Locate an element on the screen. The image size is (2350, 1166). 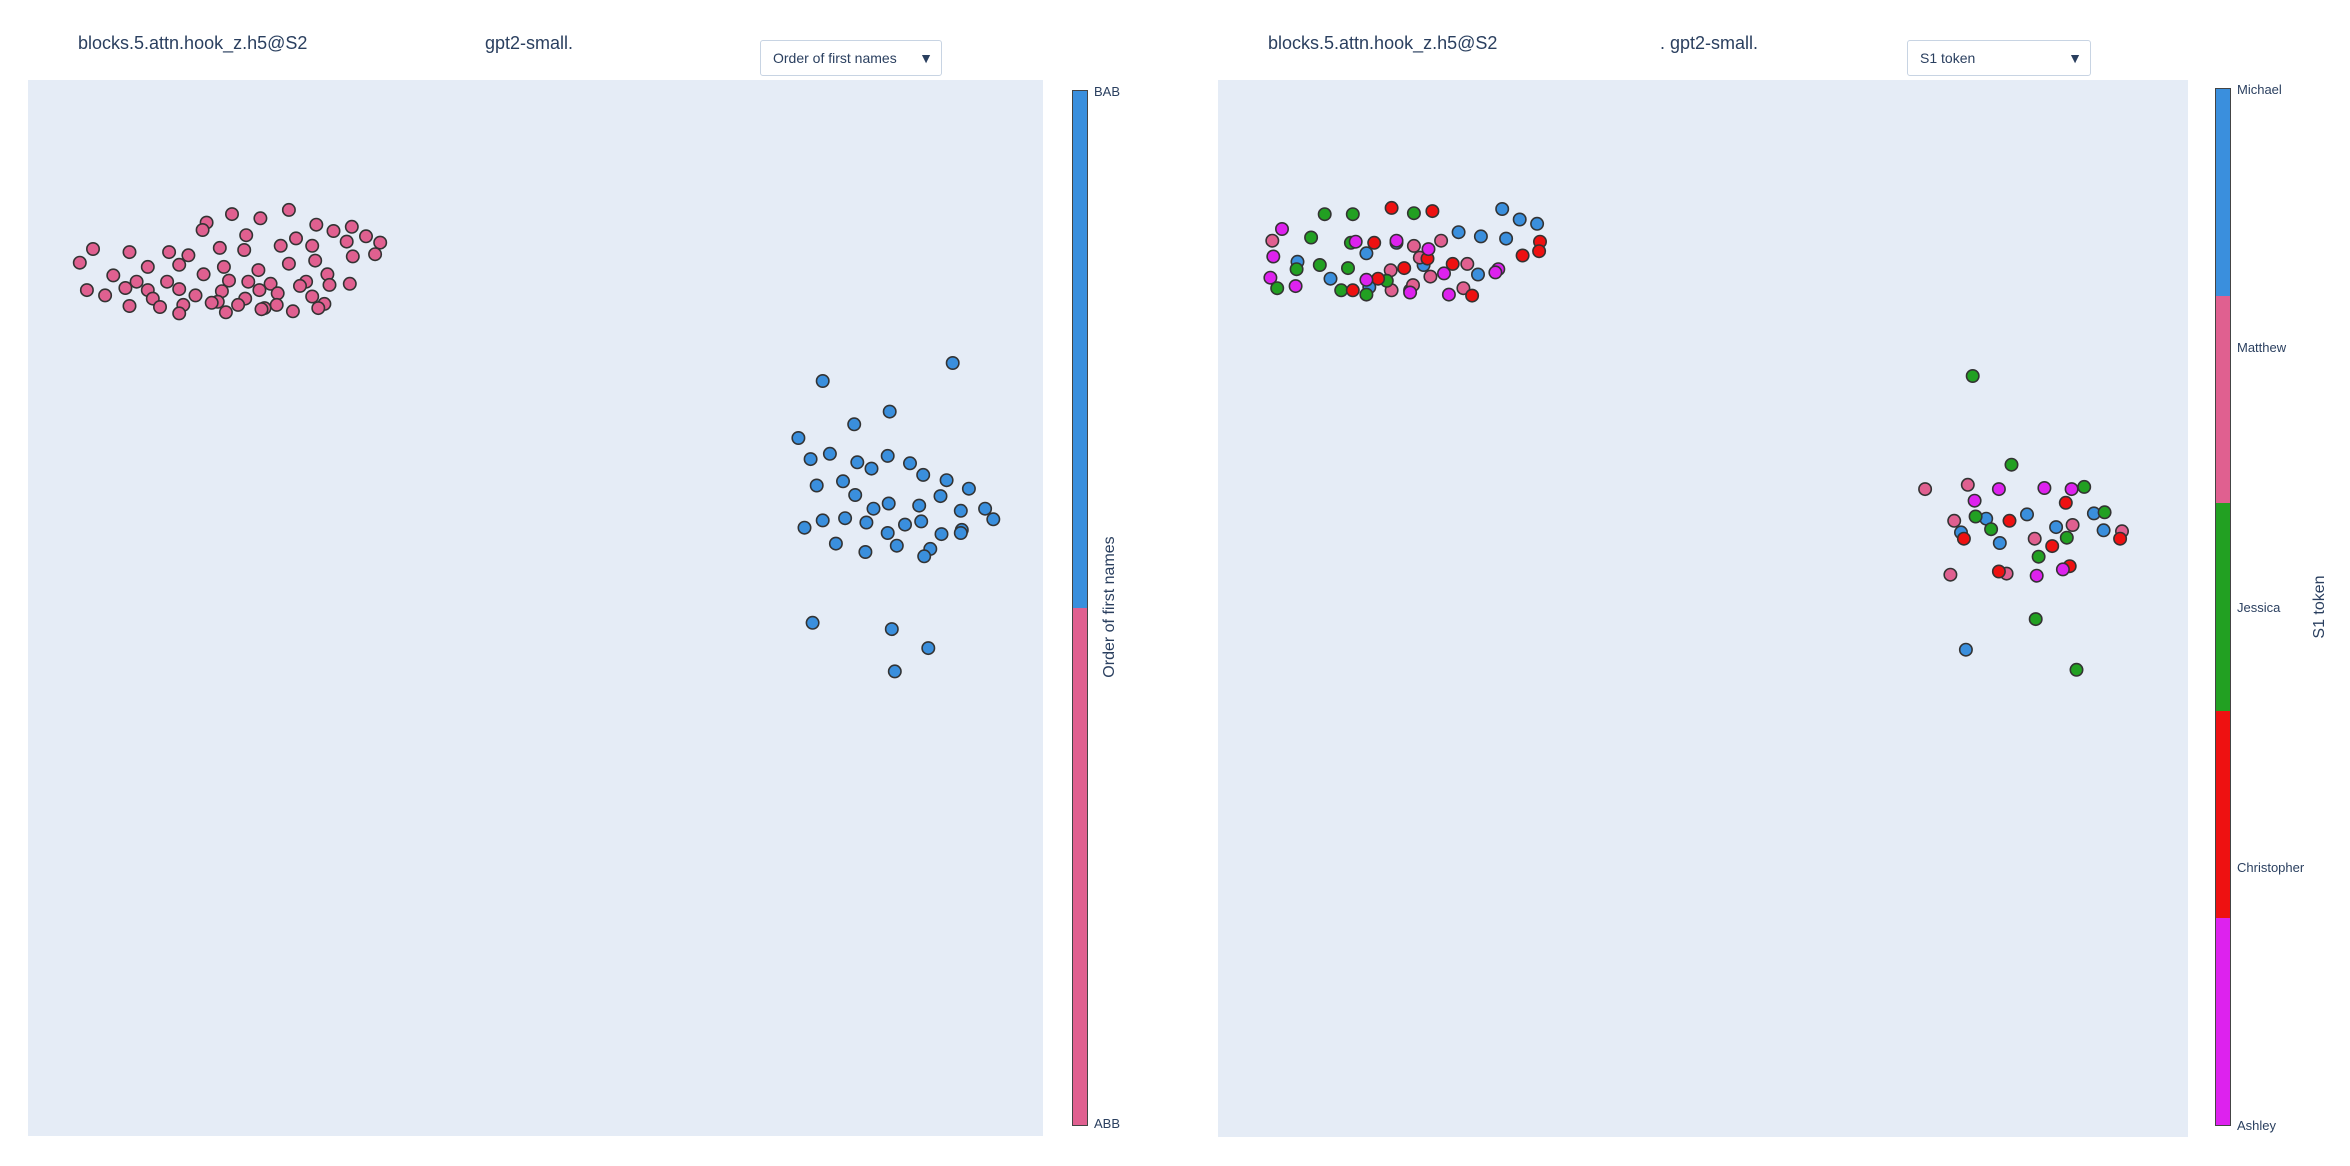
right-color-dropdown: S1 token ▼ is located at coordinates (1999, 58).